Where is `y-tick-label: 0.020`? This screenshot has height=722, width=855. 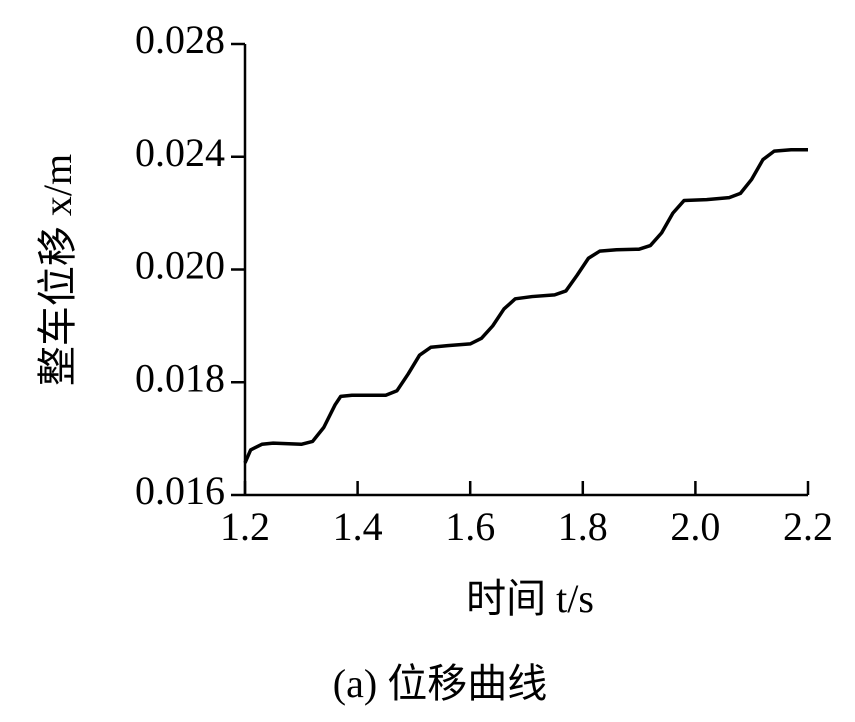 y-tick-label: 0.020 is located at coordinates (180, 265).